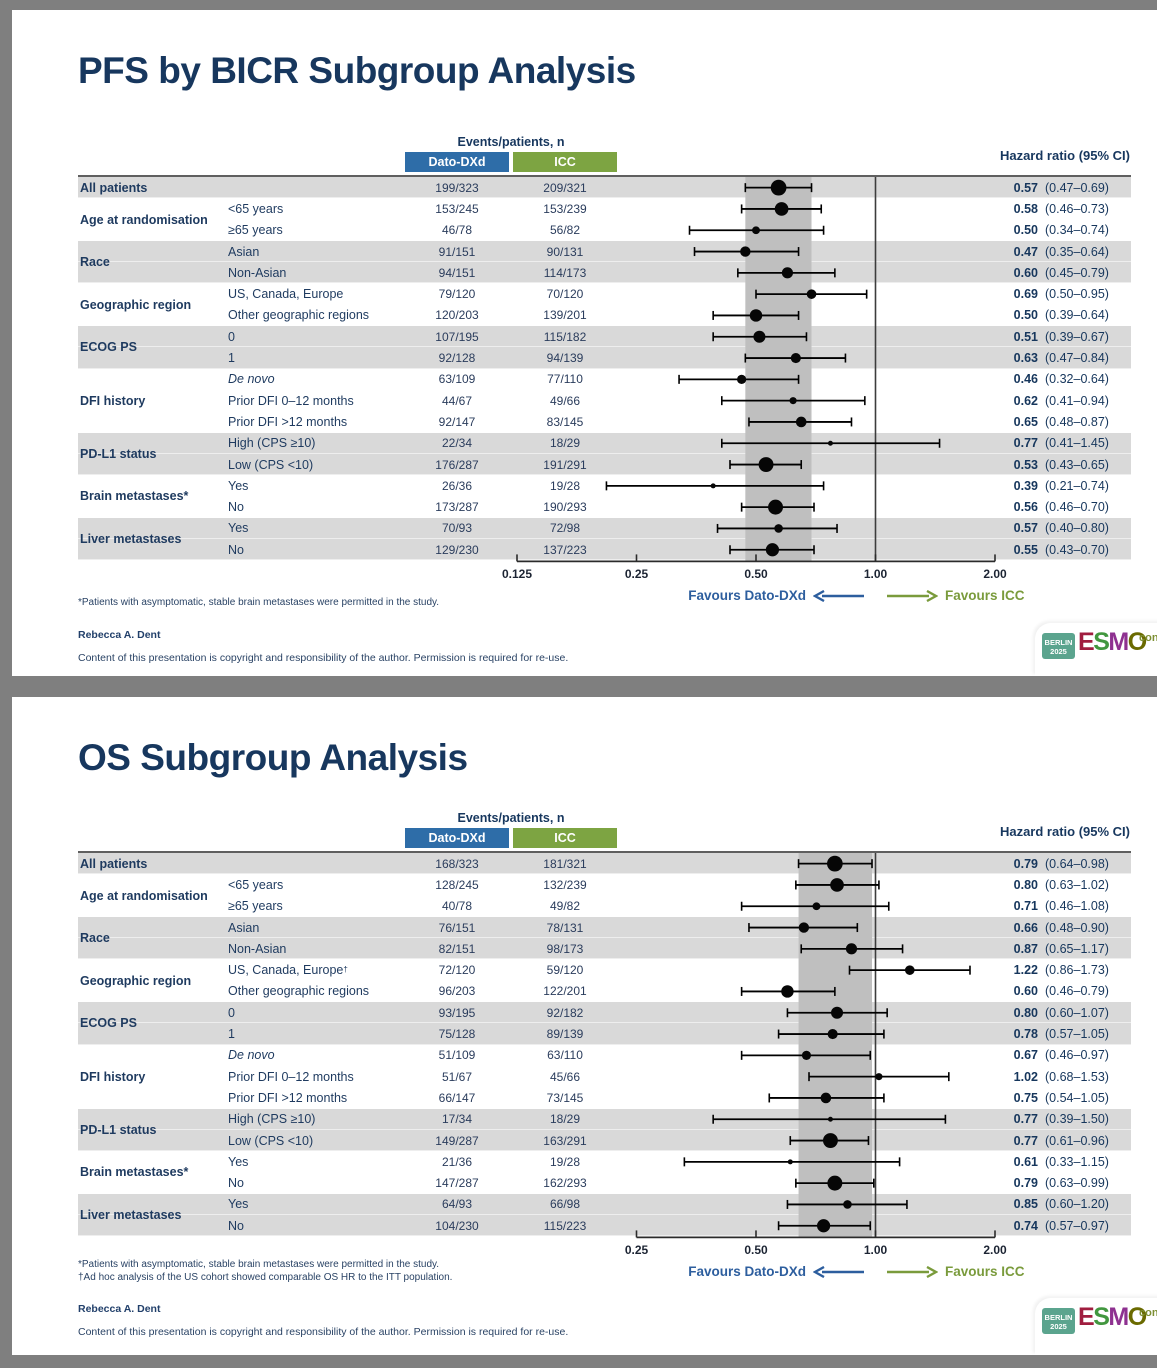 This screenshot has height=1368, width=1157. I want to click on dato-dxd-value: 40/78, so click(457, 906).